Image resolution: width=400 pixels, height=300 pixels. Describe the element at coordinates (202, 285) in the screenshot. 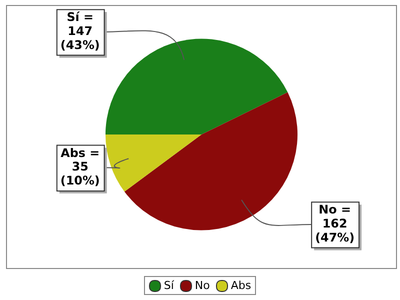

I see `legend-label: No` at that location.